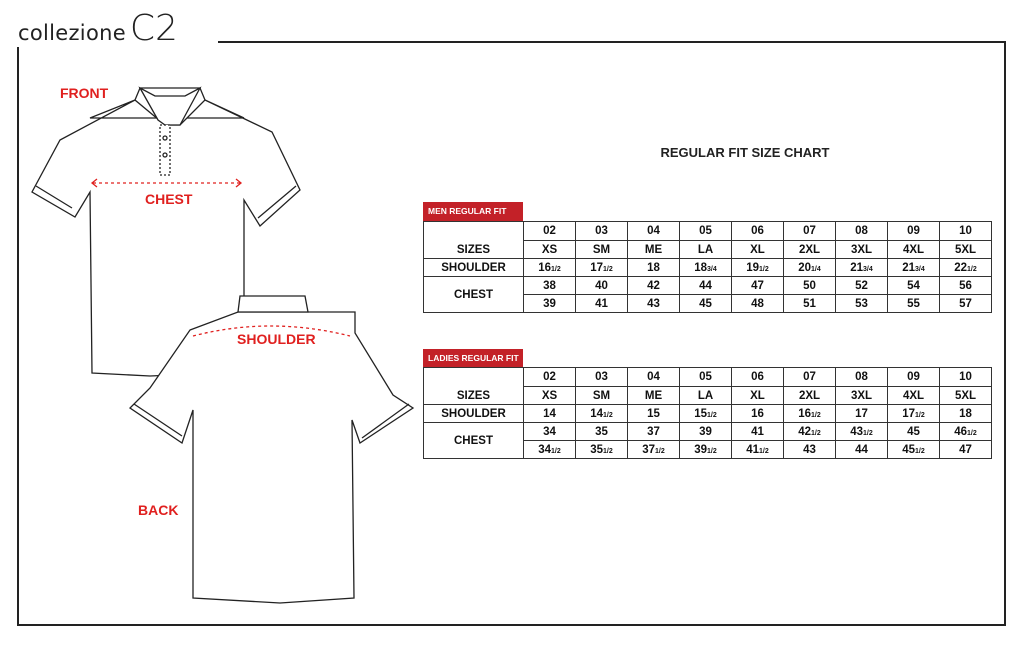 The height and width of the screenshot is (645, 1024). I want to click on brand-mark: C2, so click(153, 28).